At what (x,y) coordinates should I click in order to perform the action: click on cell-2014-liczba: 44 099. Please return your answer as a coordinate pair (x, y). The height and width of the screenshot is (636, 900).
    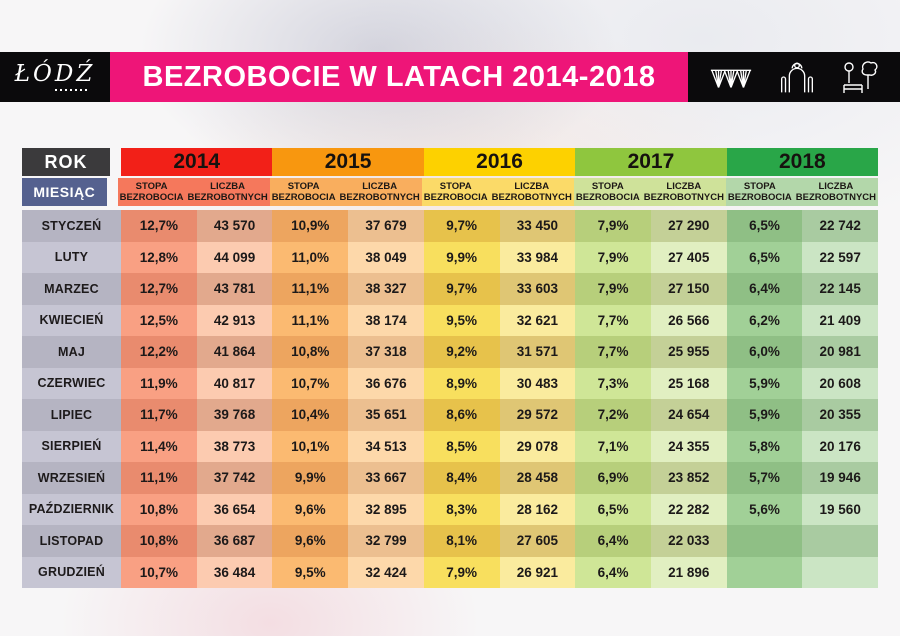
    Looking at the image, I should click on (234, 257).